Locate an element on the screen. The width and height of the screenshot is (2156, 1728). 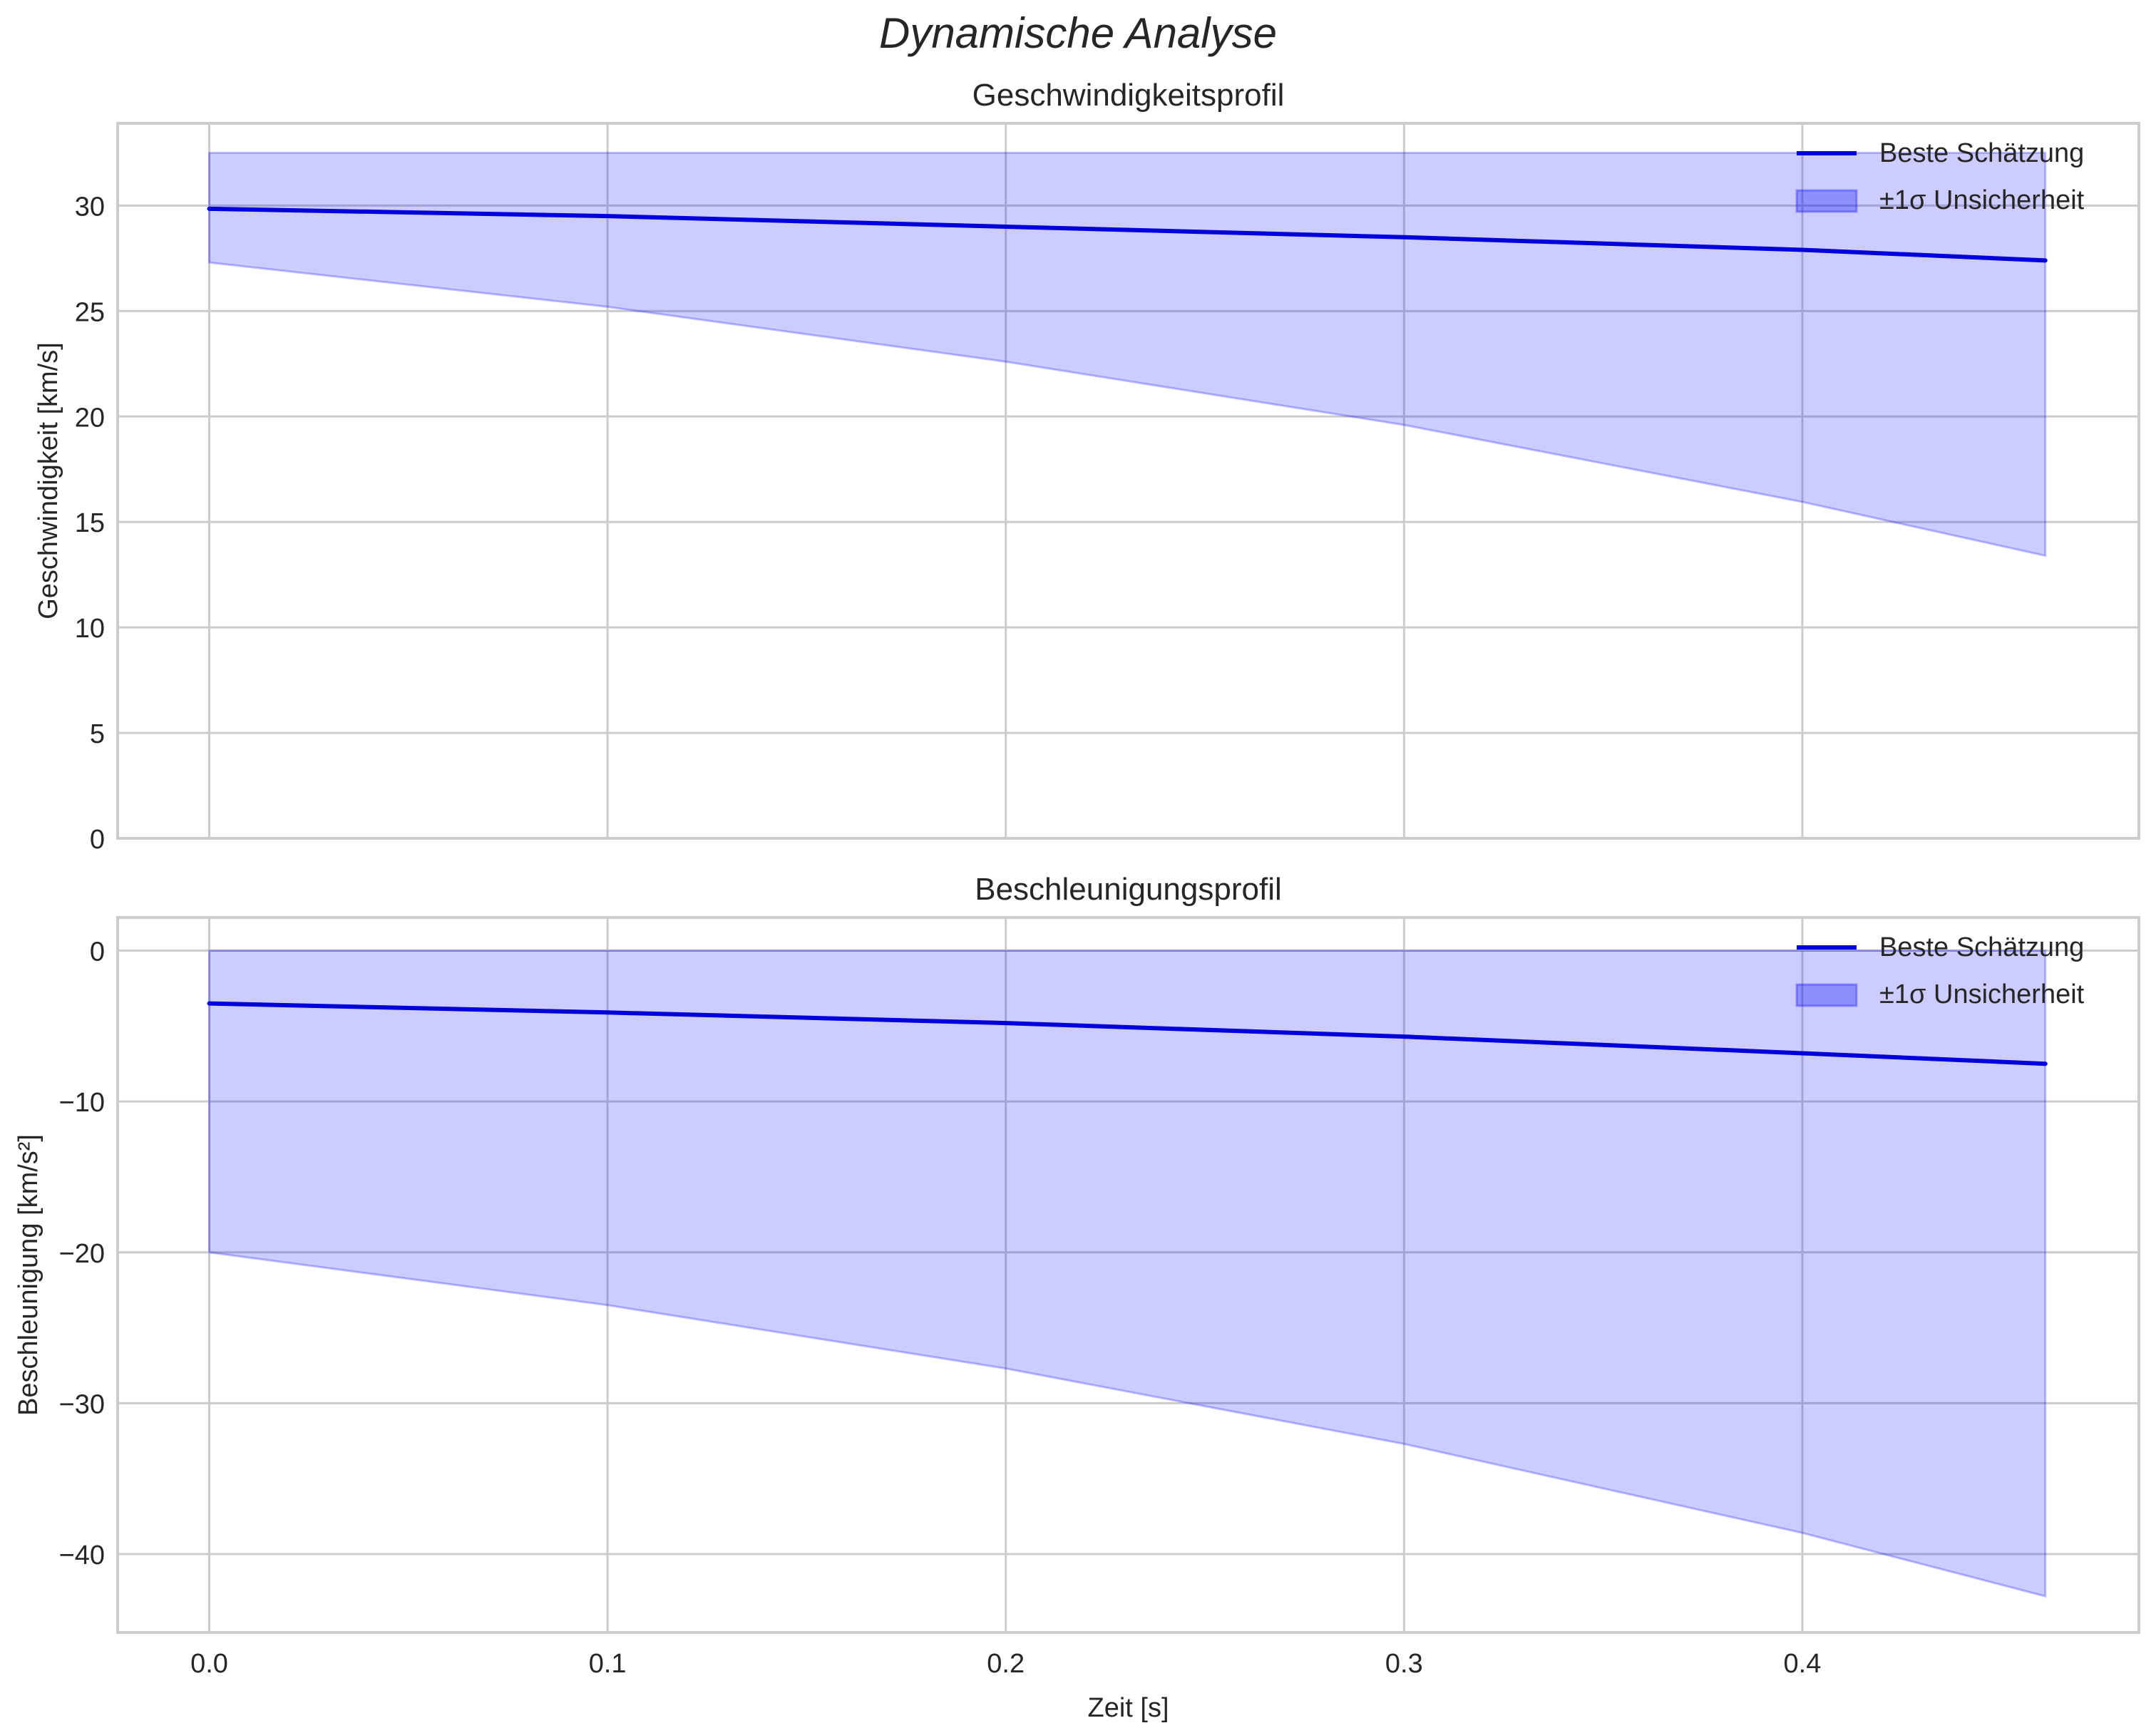
y-tick-label: 5 is located at coordinates (97, 734).